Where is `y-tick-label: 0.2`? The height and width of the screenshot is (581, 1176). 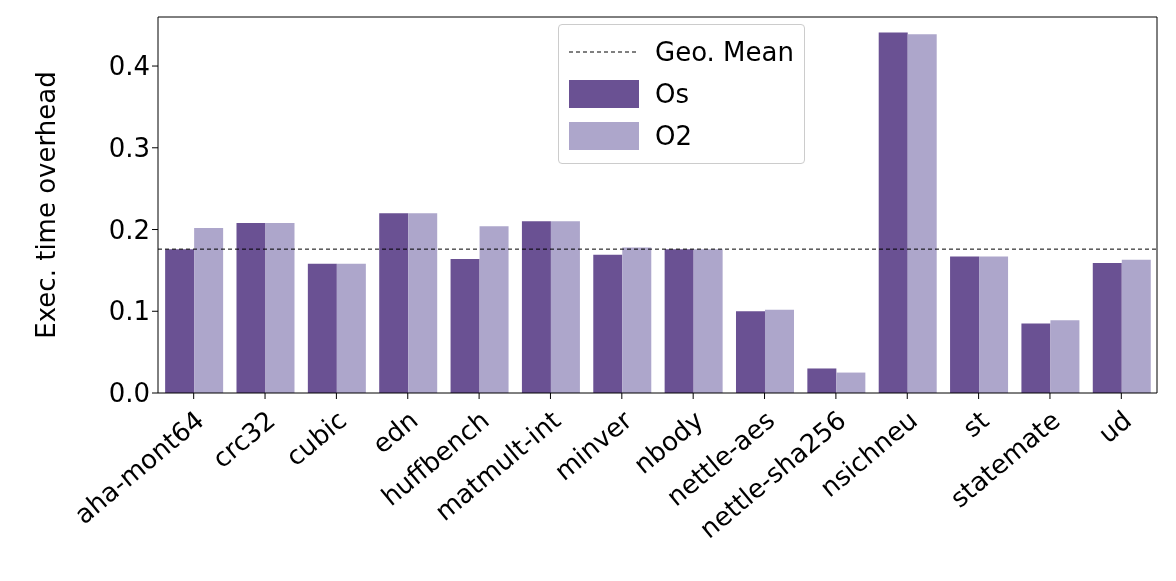 y-tick-label: 0.2 is located at coordinates (129, 229).